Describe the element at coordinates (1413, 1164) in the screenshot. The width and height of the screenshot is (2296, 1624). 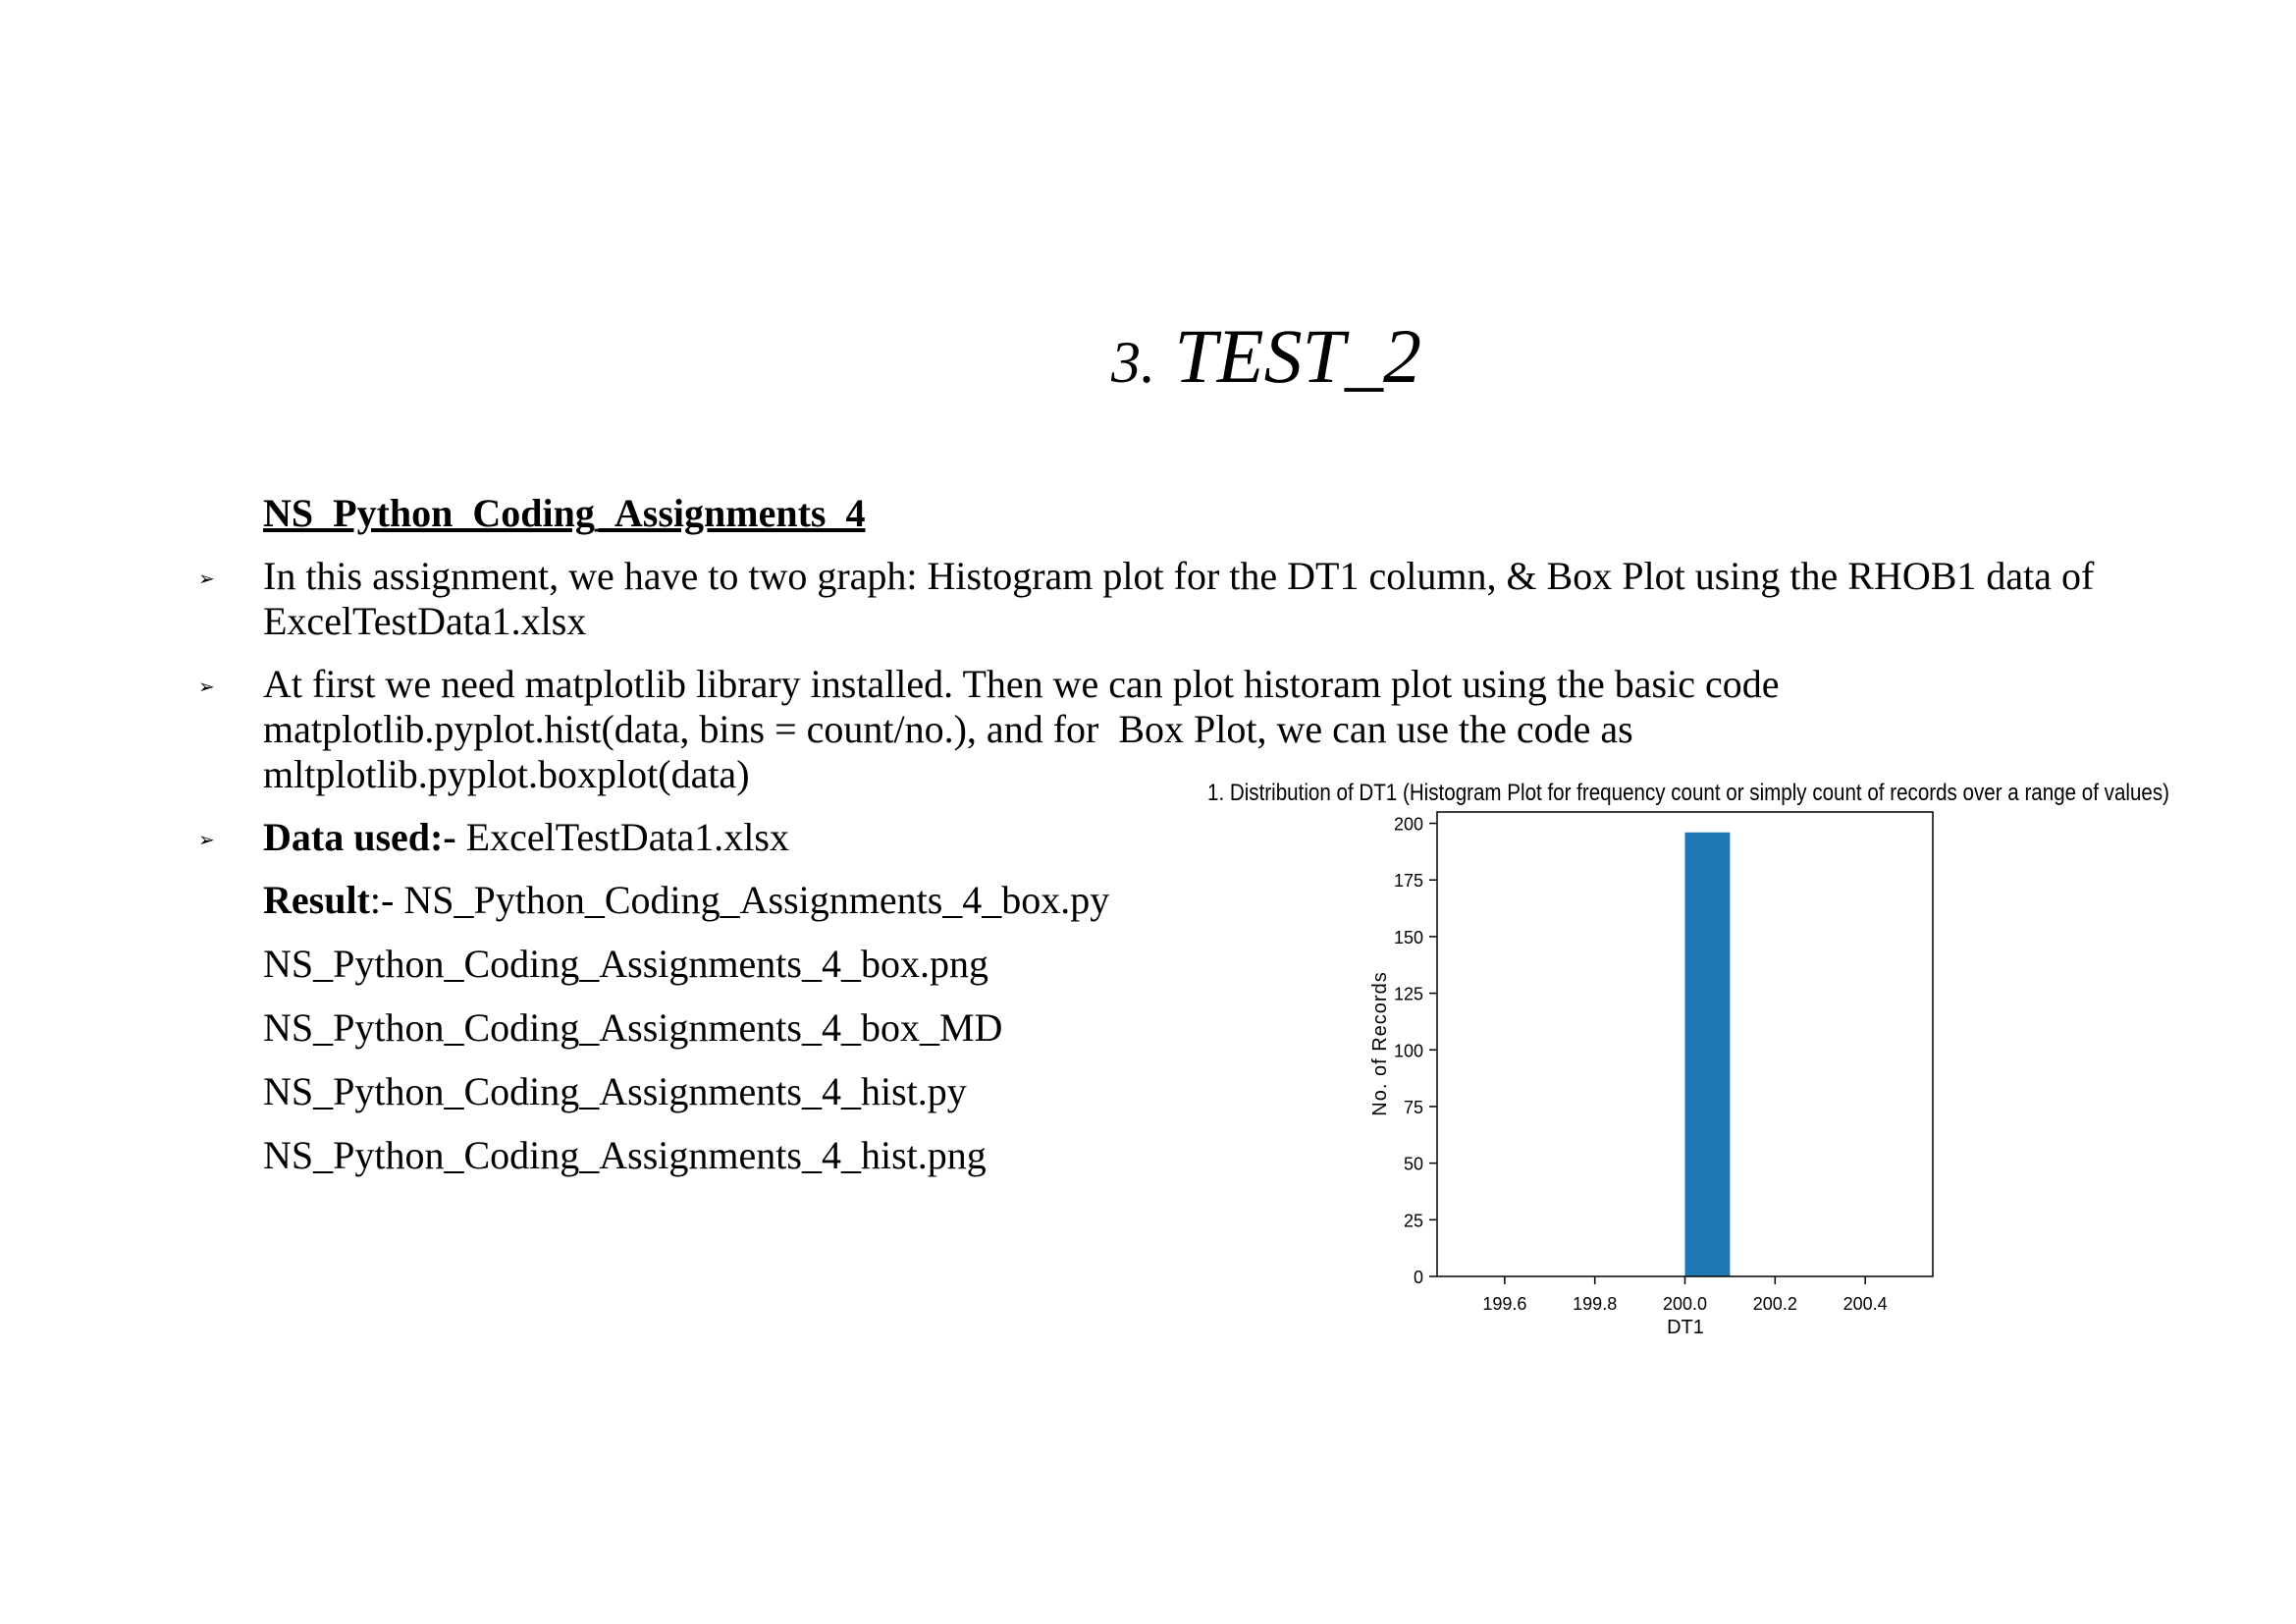
I see `y-tick-label: 50` at that location.